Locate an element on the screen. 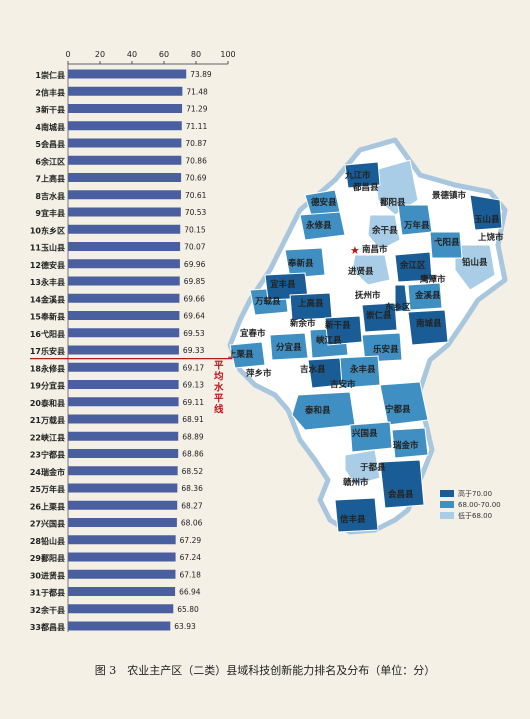 The image size is (530, 719). legend-label-high: 高于70.00 is located at coordinates (475, 493).